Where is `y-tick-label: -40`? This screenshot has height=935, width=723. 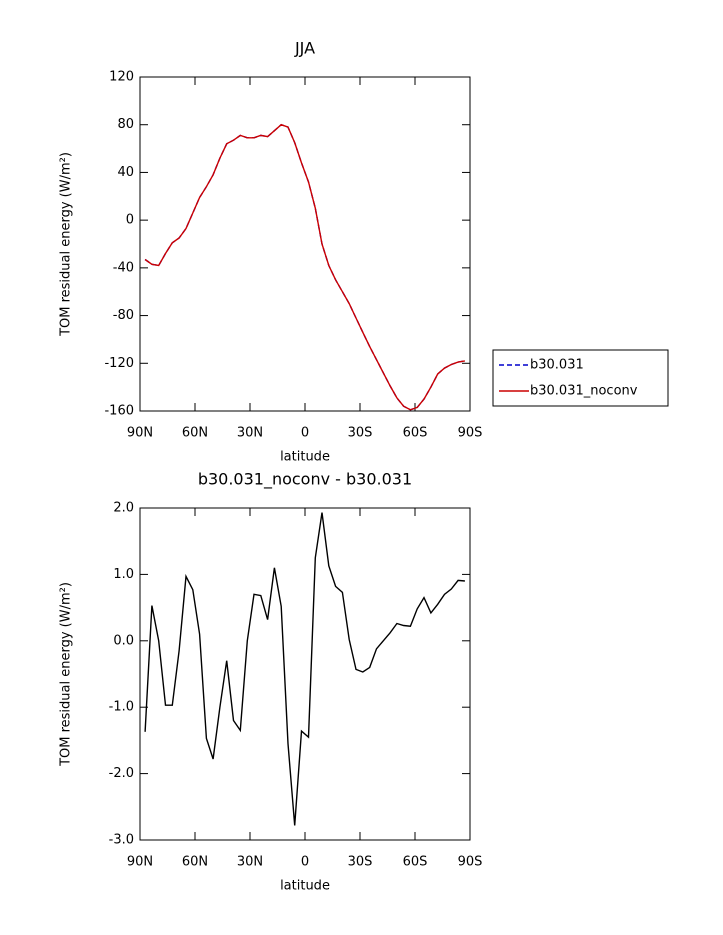 y-tick-label: -40 is located at coordinates (123, 267).